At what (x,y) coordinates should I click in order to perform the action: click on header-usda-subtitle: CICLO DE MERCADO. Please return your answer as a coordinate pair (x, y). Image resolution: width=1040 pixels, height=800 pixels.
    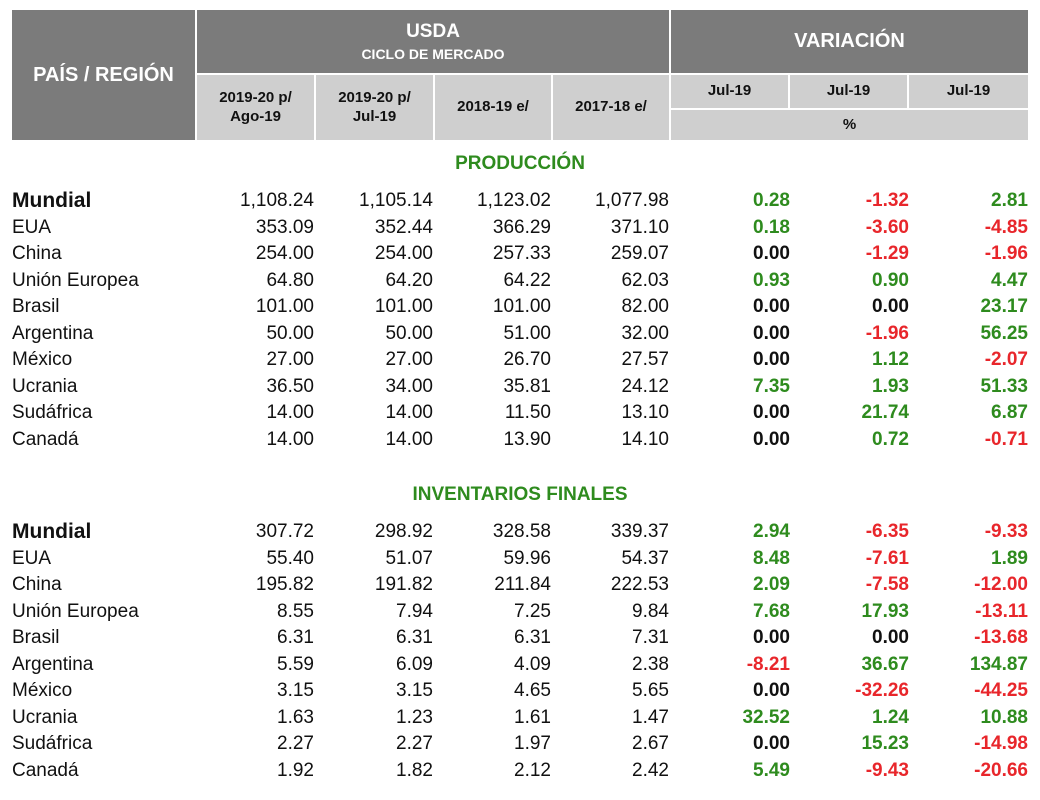
    Looking at the image, I should click on (433, 53).